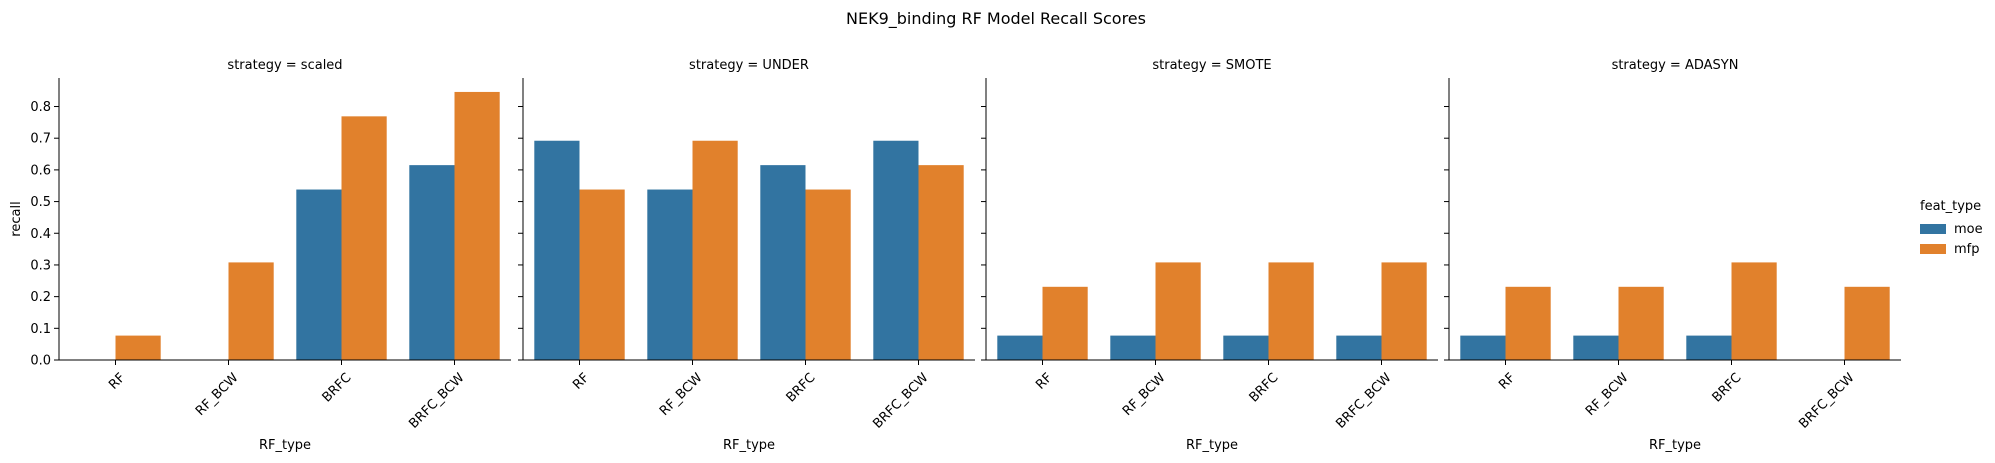 The height and width of the screenshot is (463, 1995). Describe the element at coordinates (40, 202) in the screenshot. I see `y-tick-label: 0.5` at that location.